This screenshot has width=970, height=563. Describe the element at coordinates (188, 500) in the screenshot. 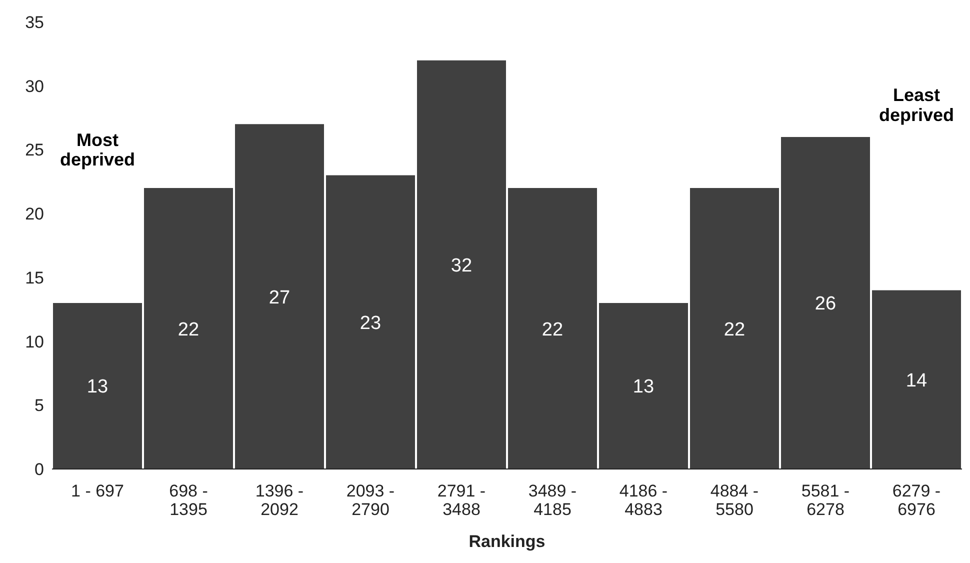

I see `x-tick-label: 698 - 1395` at that location.